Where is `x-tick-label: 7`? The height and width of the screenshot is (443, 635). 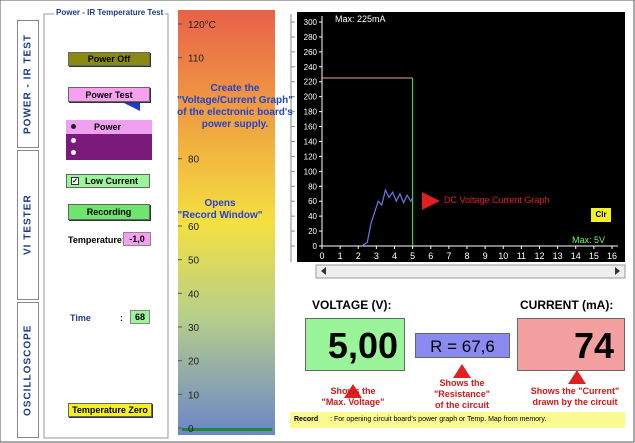
x-tick-label: 7 is located at coordinates (448, 256).